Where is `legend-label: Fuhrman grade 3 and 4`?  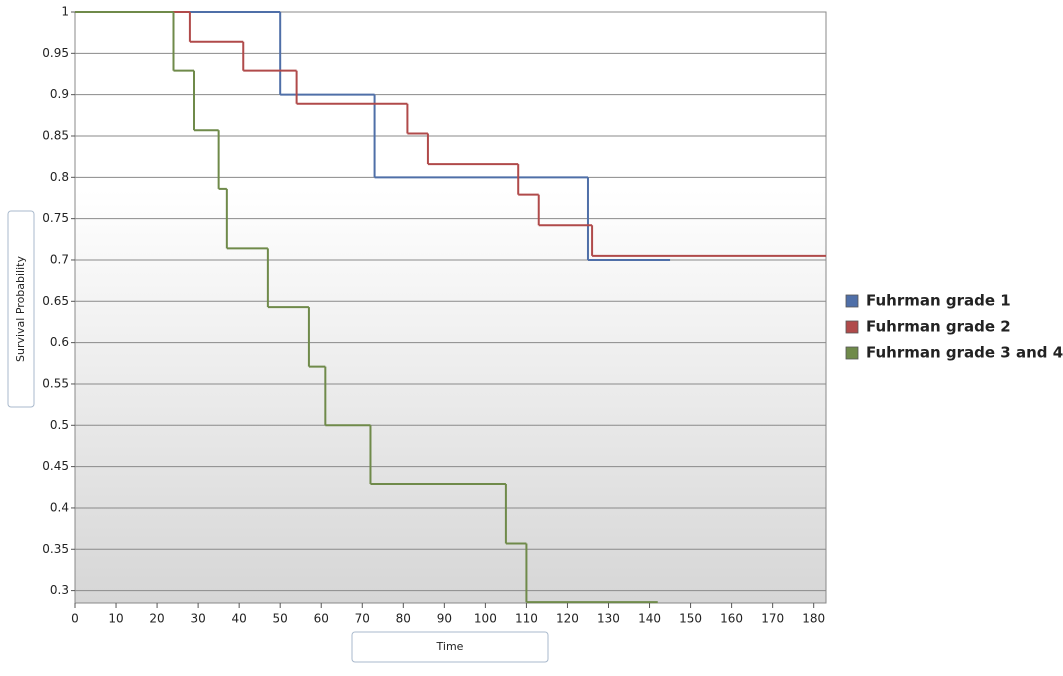
legend-label: Fuhrman grade 3 and 4 is located at coordinates (964, 353).